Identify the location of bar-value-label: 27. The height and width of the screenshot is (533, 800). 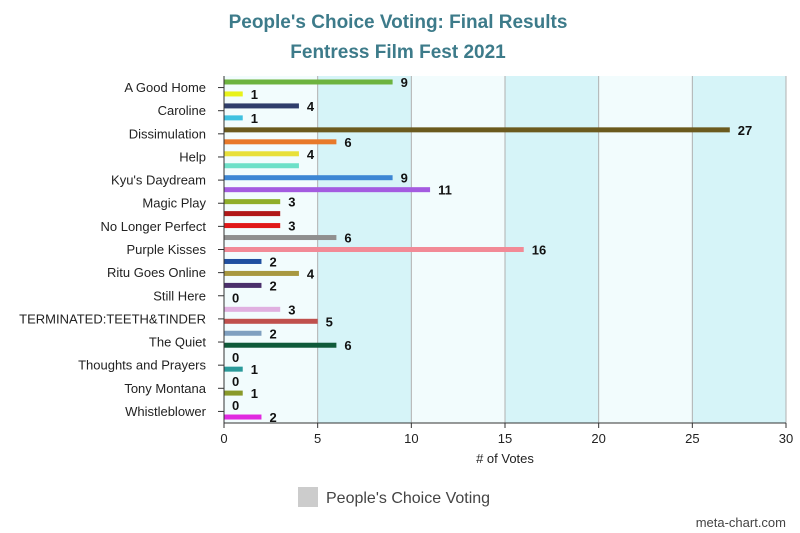
(745, 130).